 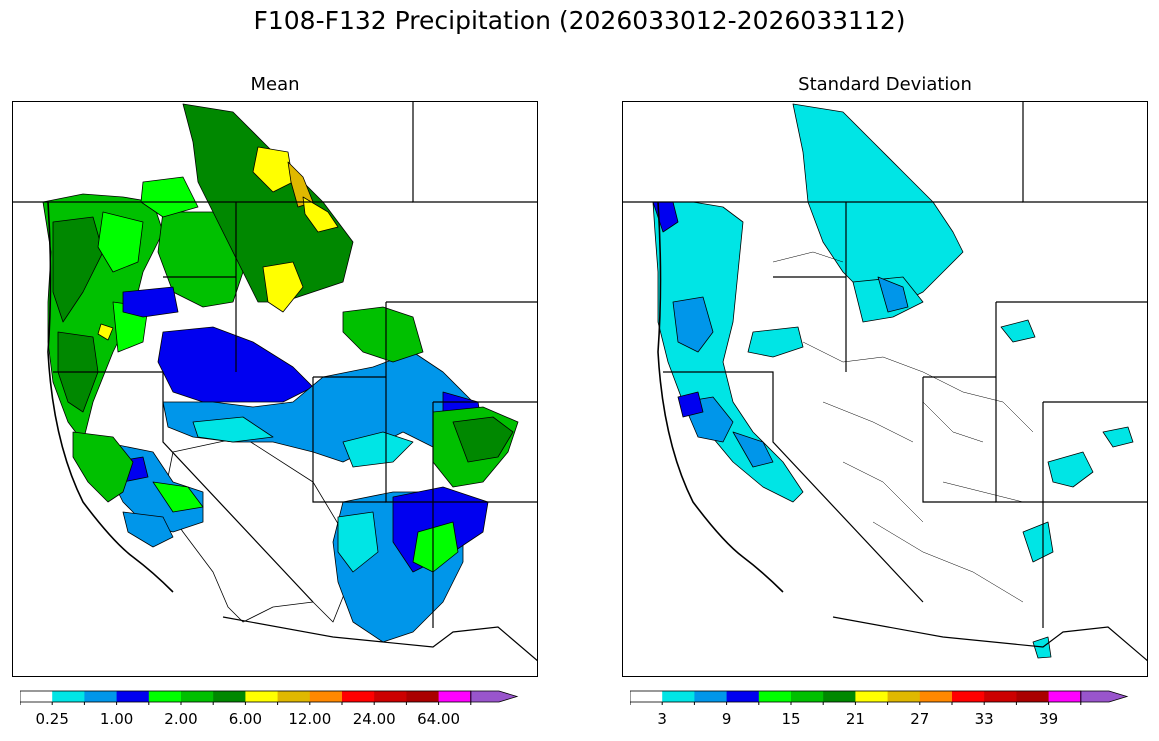 I want to click on colorbar-tick-label: 2.00, so click(x=181, y=719).